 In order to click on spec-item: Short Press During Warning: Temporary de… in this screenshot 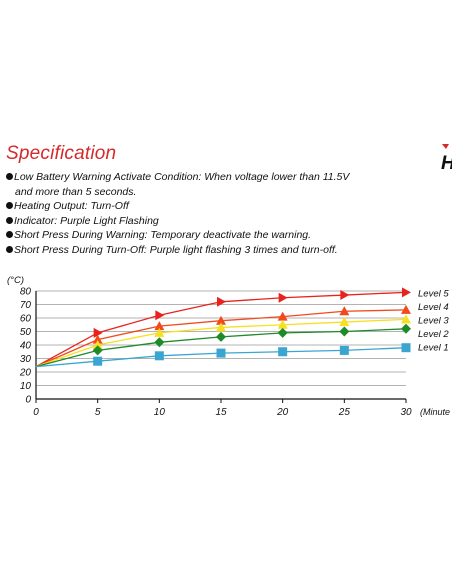, I will do `click(226, 235)`.